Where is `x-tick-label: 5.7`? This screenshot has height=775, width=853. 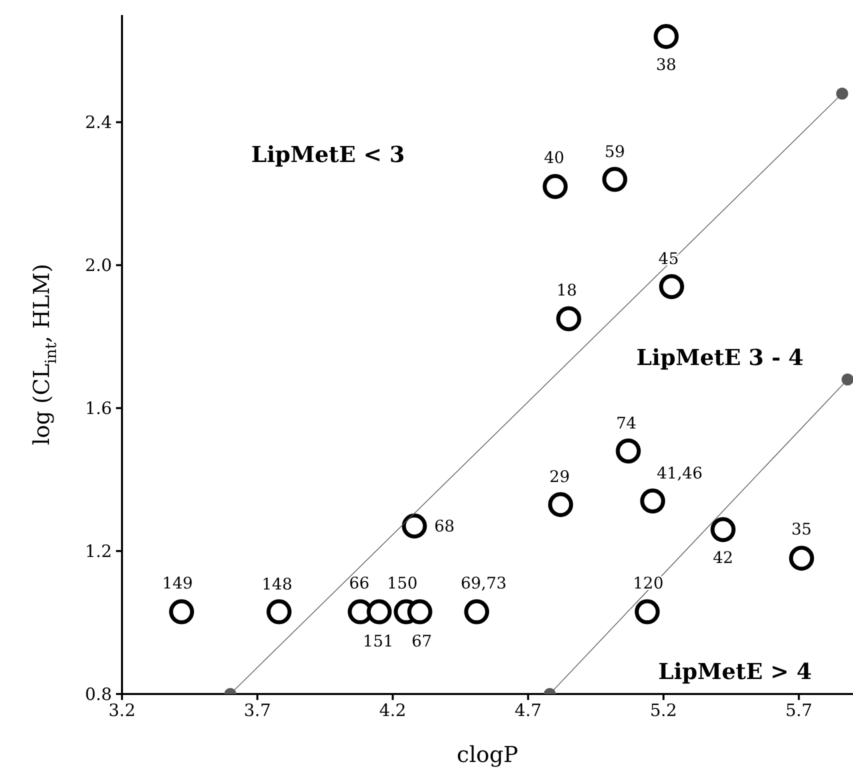 x-tick-label: 5.7 is located at coordinates (798, 711).